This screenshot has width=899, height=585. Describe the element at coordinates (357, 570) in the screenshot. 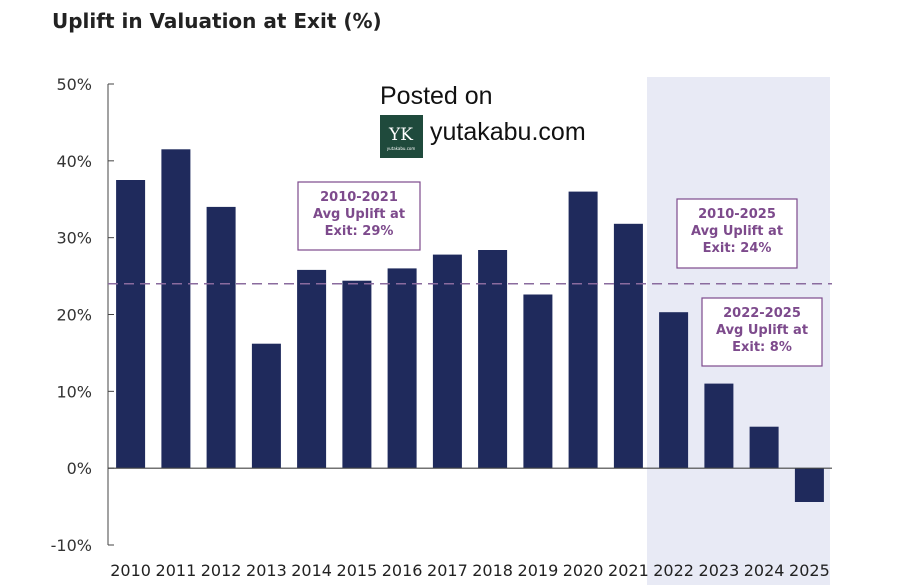

I see `x-tick-label: 2015` at that location.